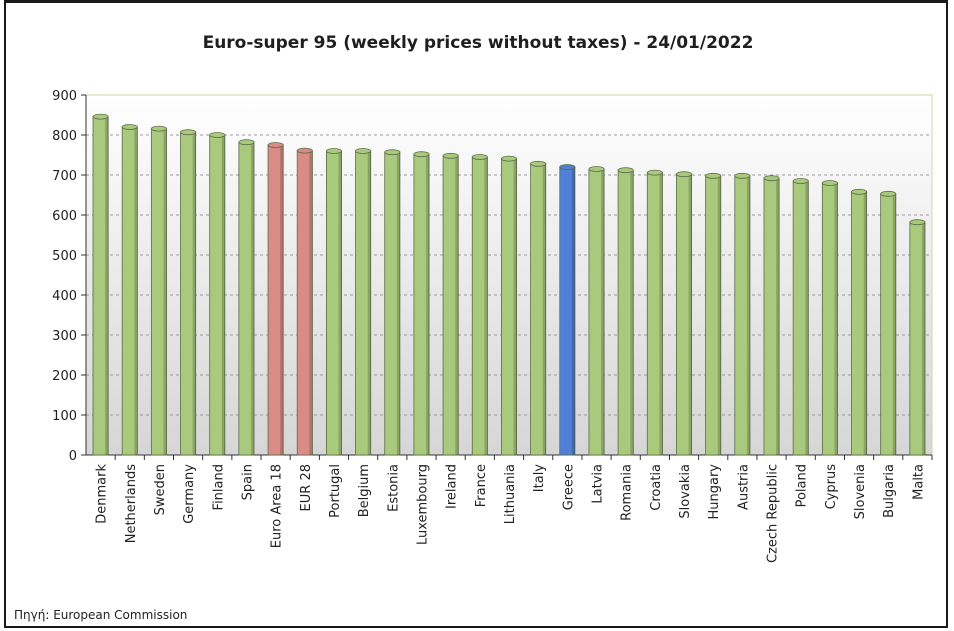 The height and width of the screenshot is (631, 954). Describe the element at coordinates (714, 492) in the screenshot. I see `x-tick-label: Hungary` at that location.